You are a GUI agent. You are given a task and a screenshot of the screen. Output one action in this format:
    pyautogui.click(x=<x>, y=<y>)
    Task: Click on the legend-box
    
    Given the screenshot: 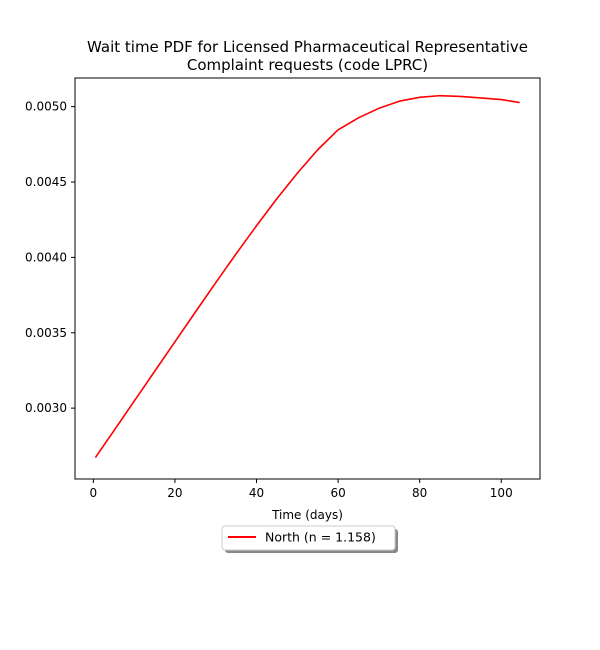 What is the action you would take?
    pyautogui.click(x=308, y=538)
    